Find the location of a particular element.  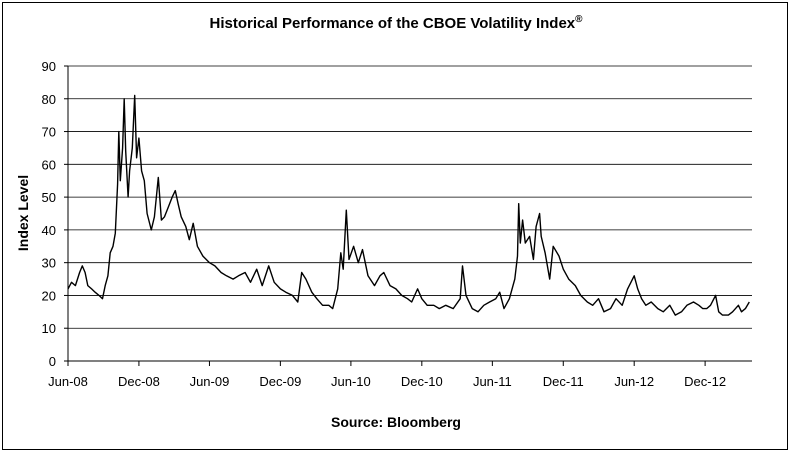

x-tick-label: Dec-10 is located at coordinates (422, 381).